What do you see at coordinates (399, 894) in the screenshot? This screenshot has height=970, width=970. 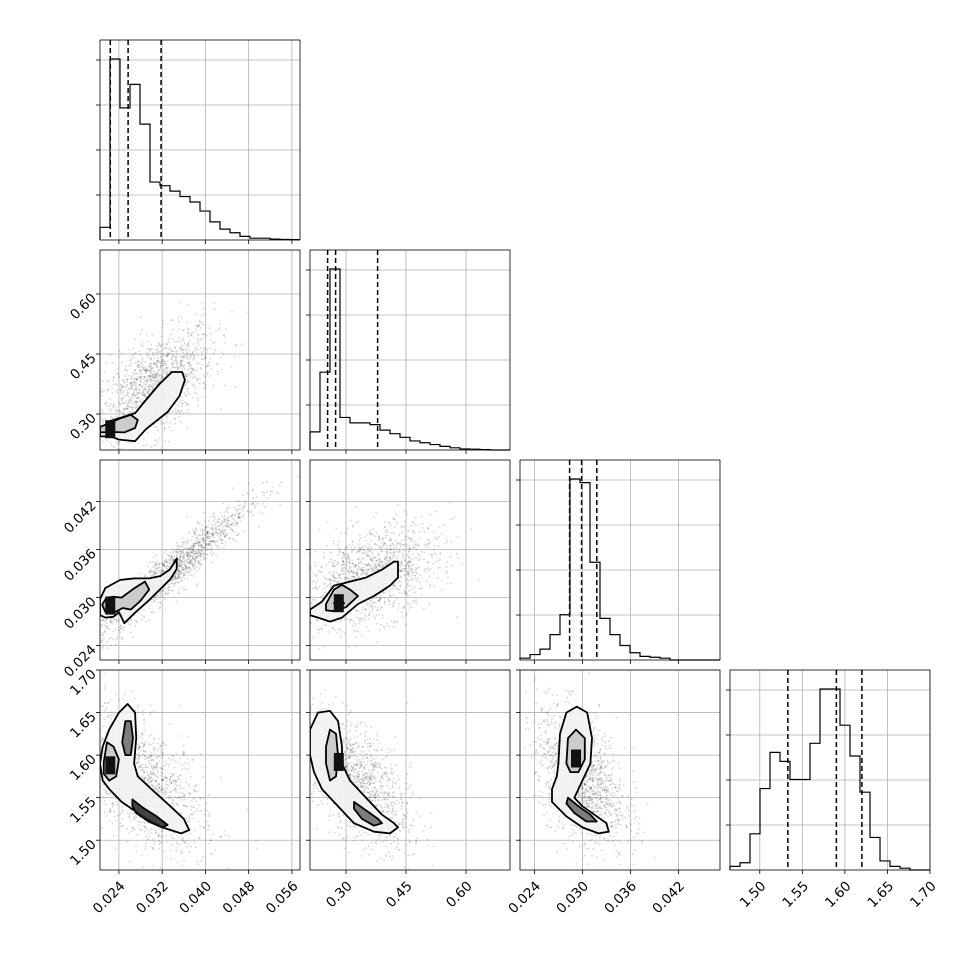 I see `x-tick-label: 0.45` at bounding box center [399, 894].